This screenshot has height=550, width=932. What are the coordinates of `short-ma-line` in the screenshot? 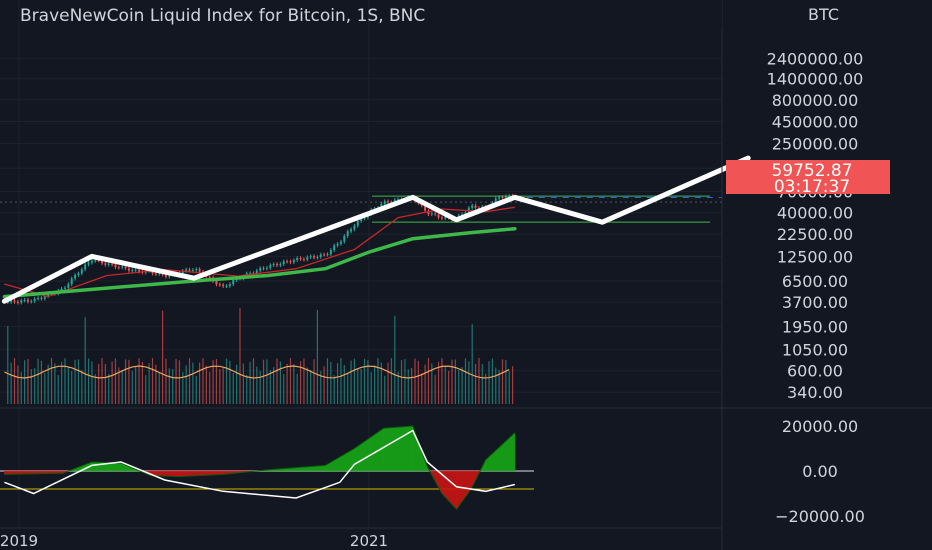 It's located at (259, 252).